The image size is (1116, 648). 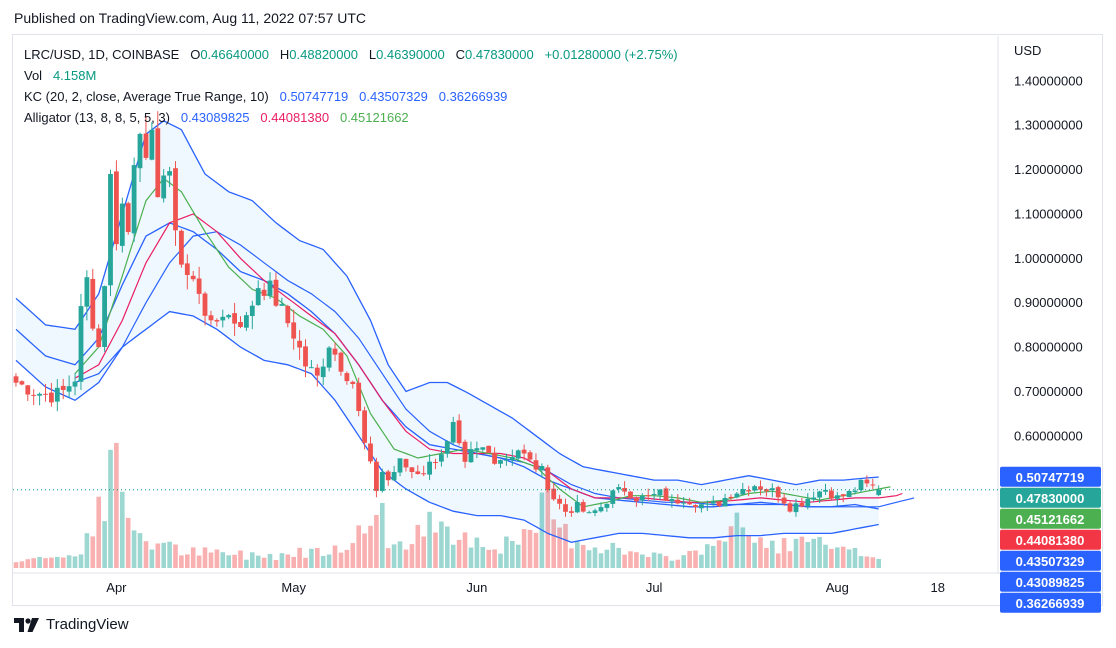 What do you see at coordinates (1050, 497) in the screenshot?
I see `price-axis-label` at bounding box center [1050, 497].